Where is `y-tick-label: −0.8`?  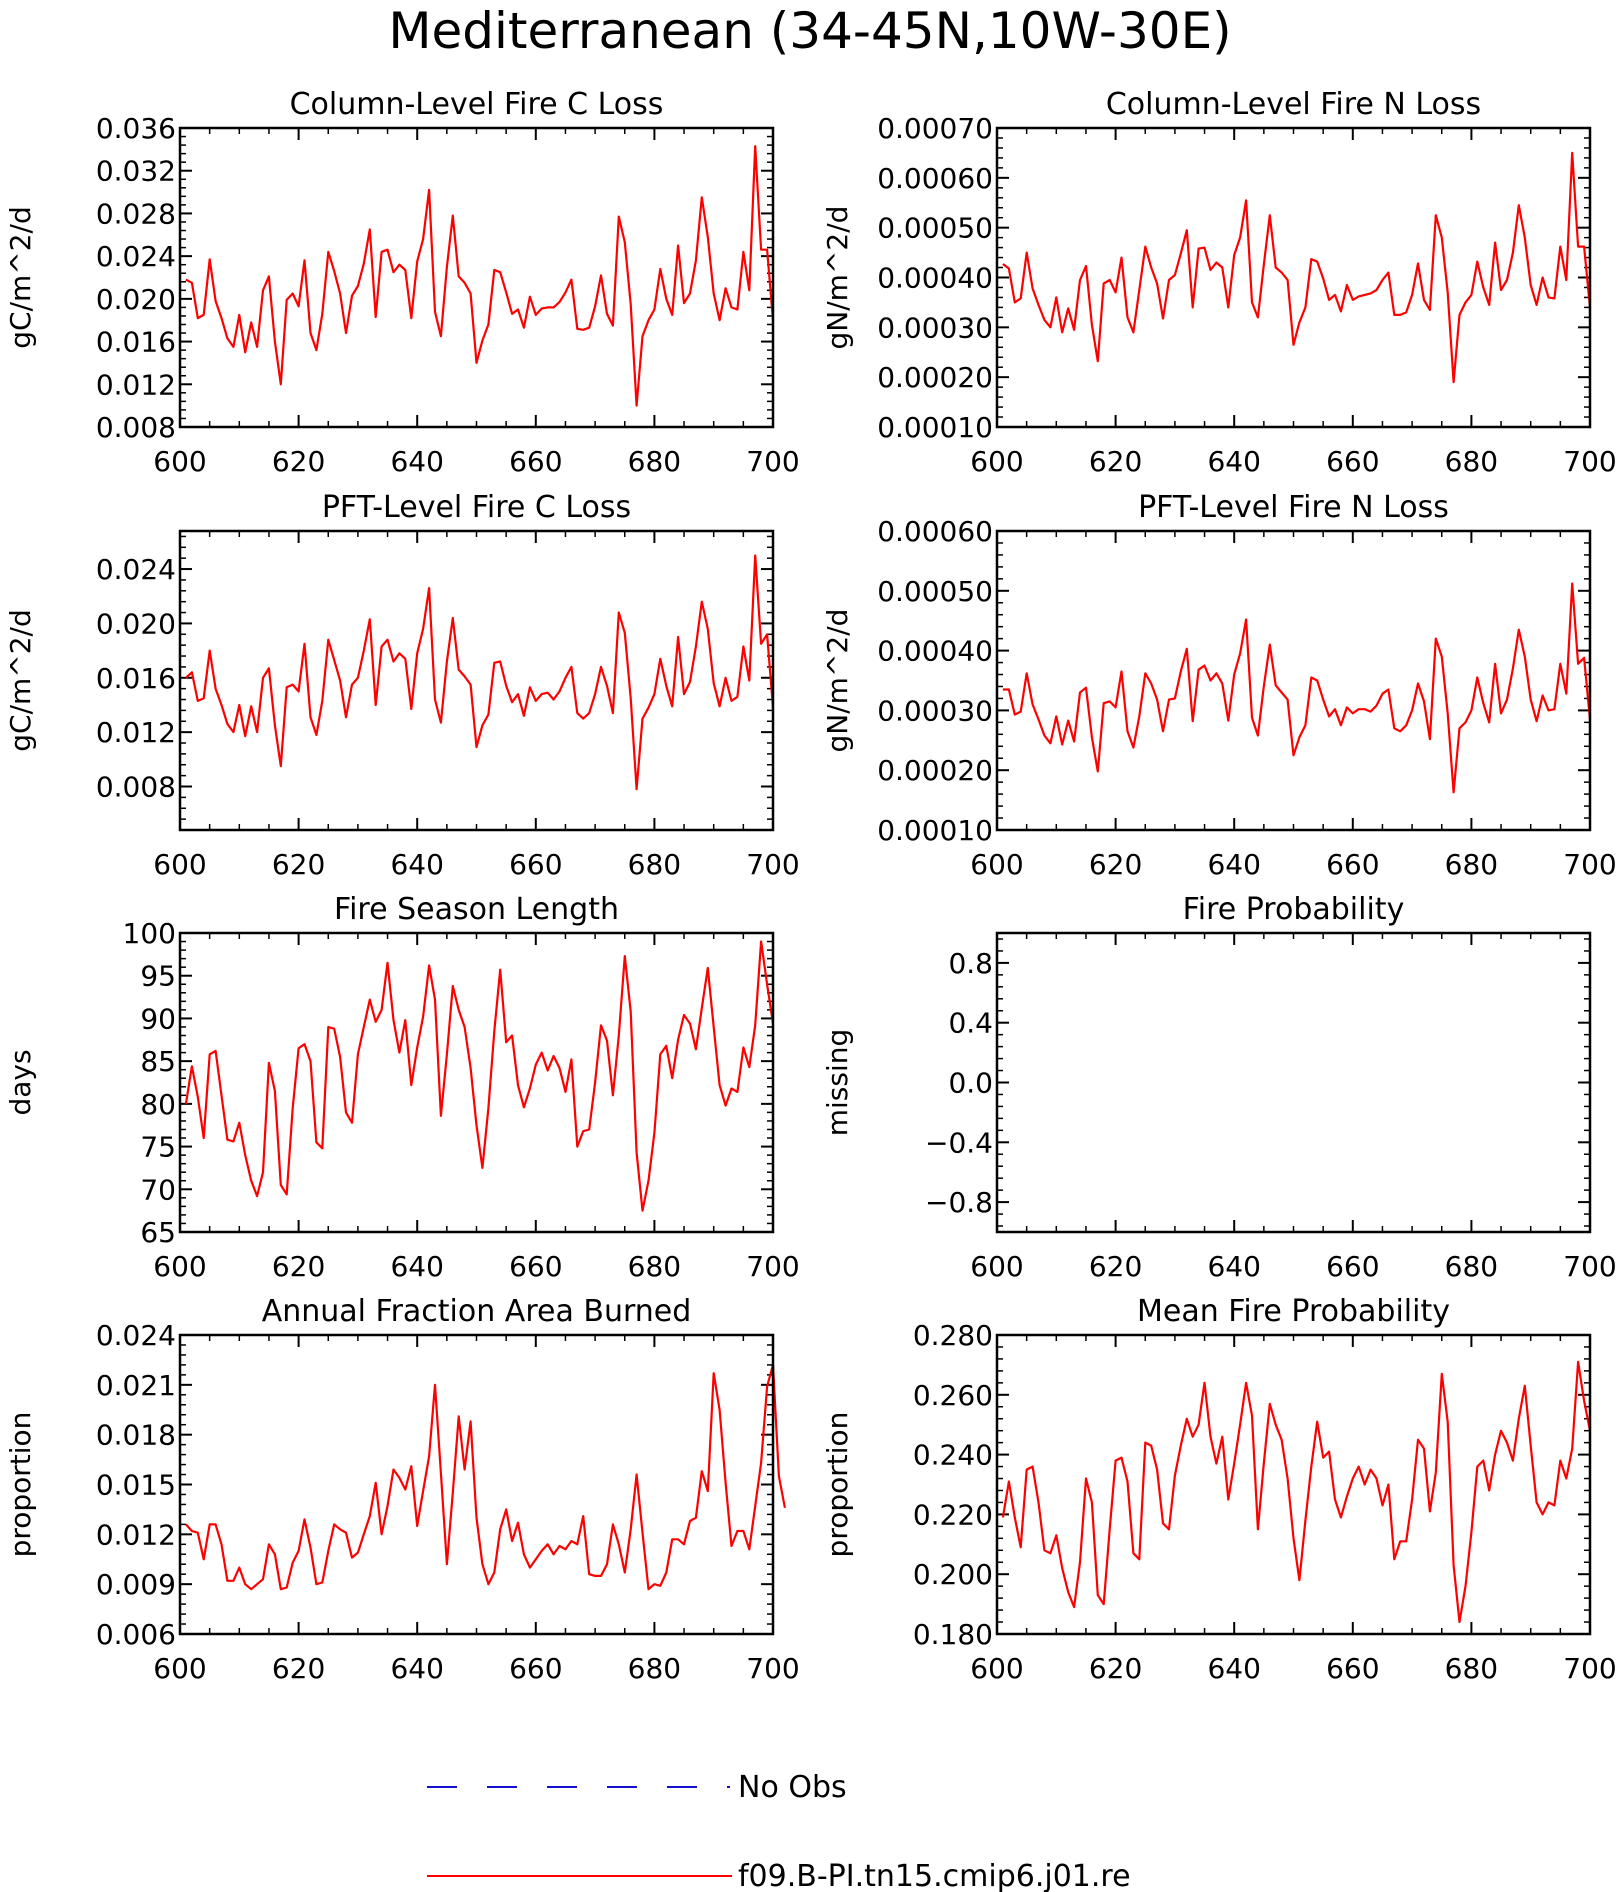
y-tick-label: −0.8 is located at coordinates (959, 1202).